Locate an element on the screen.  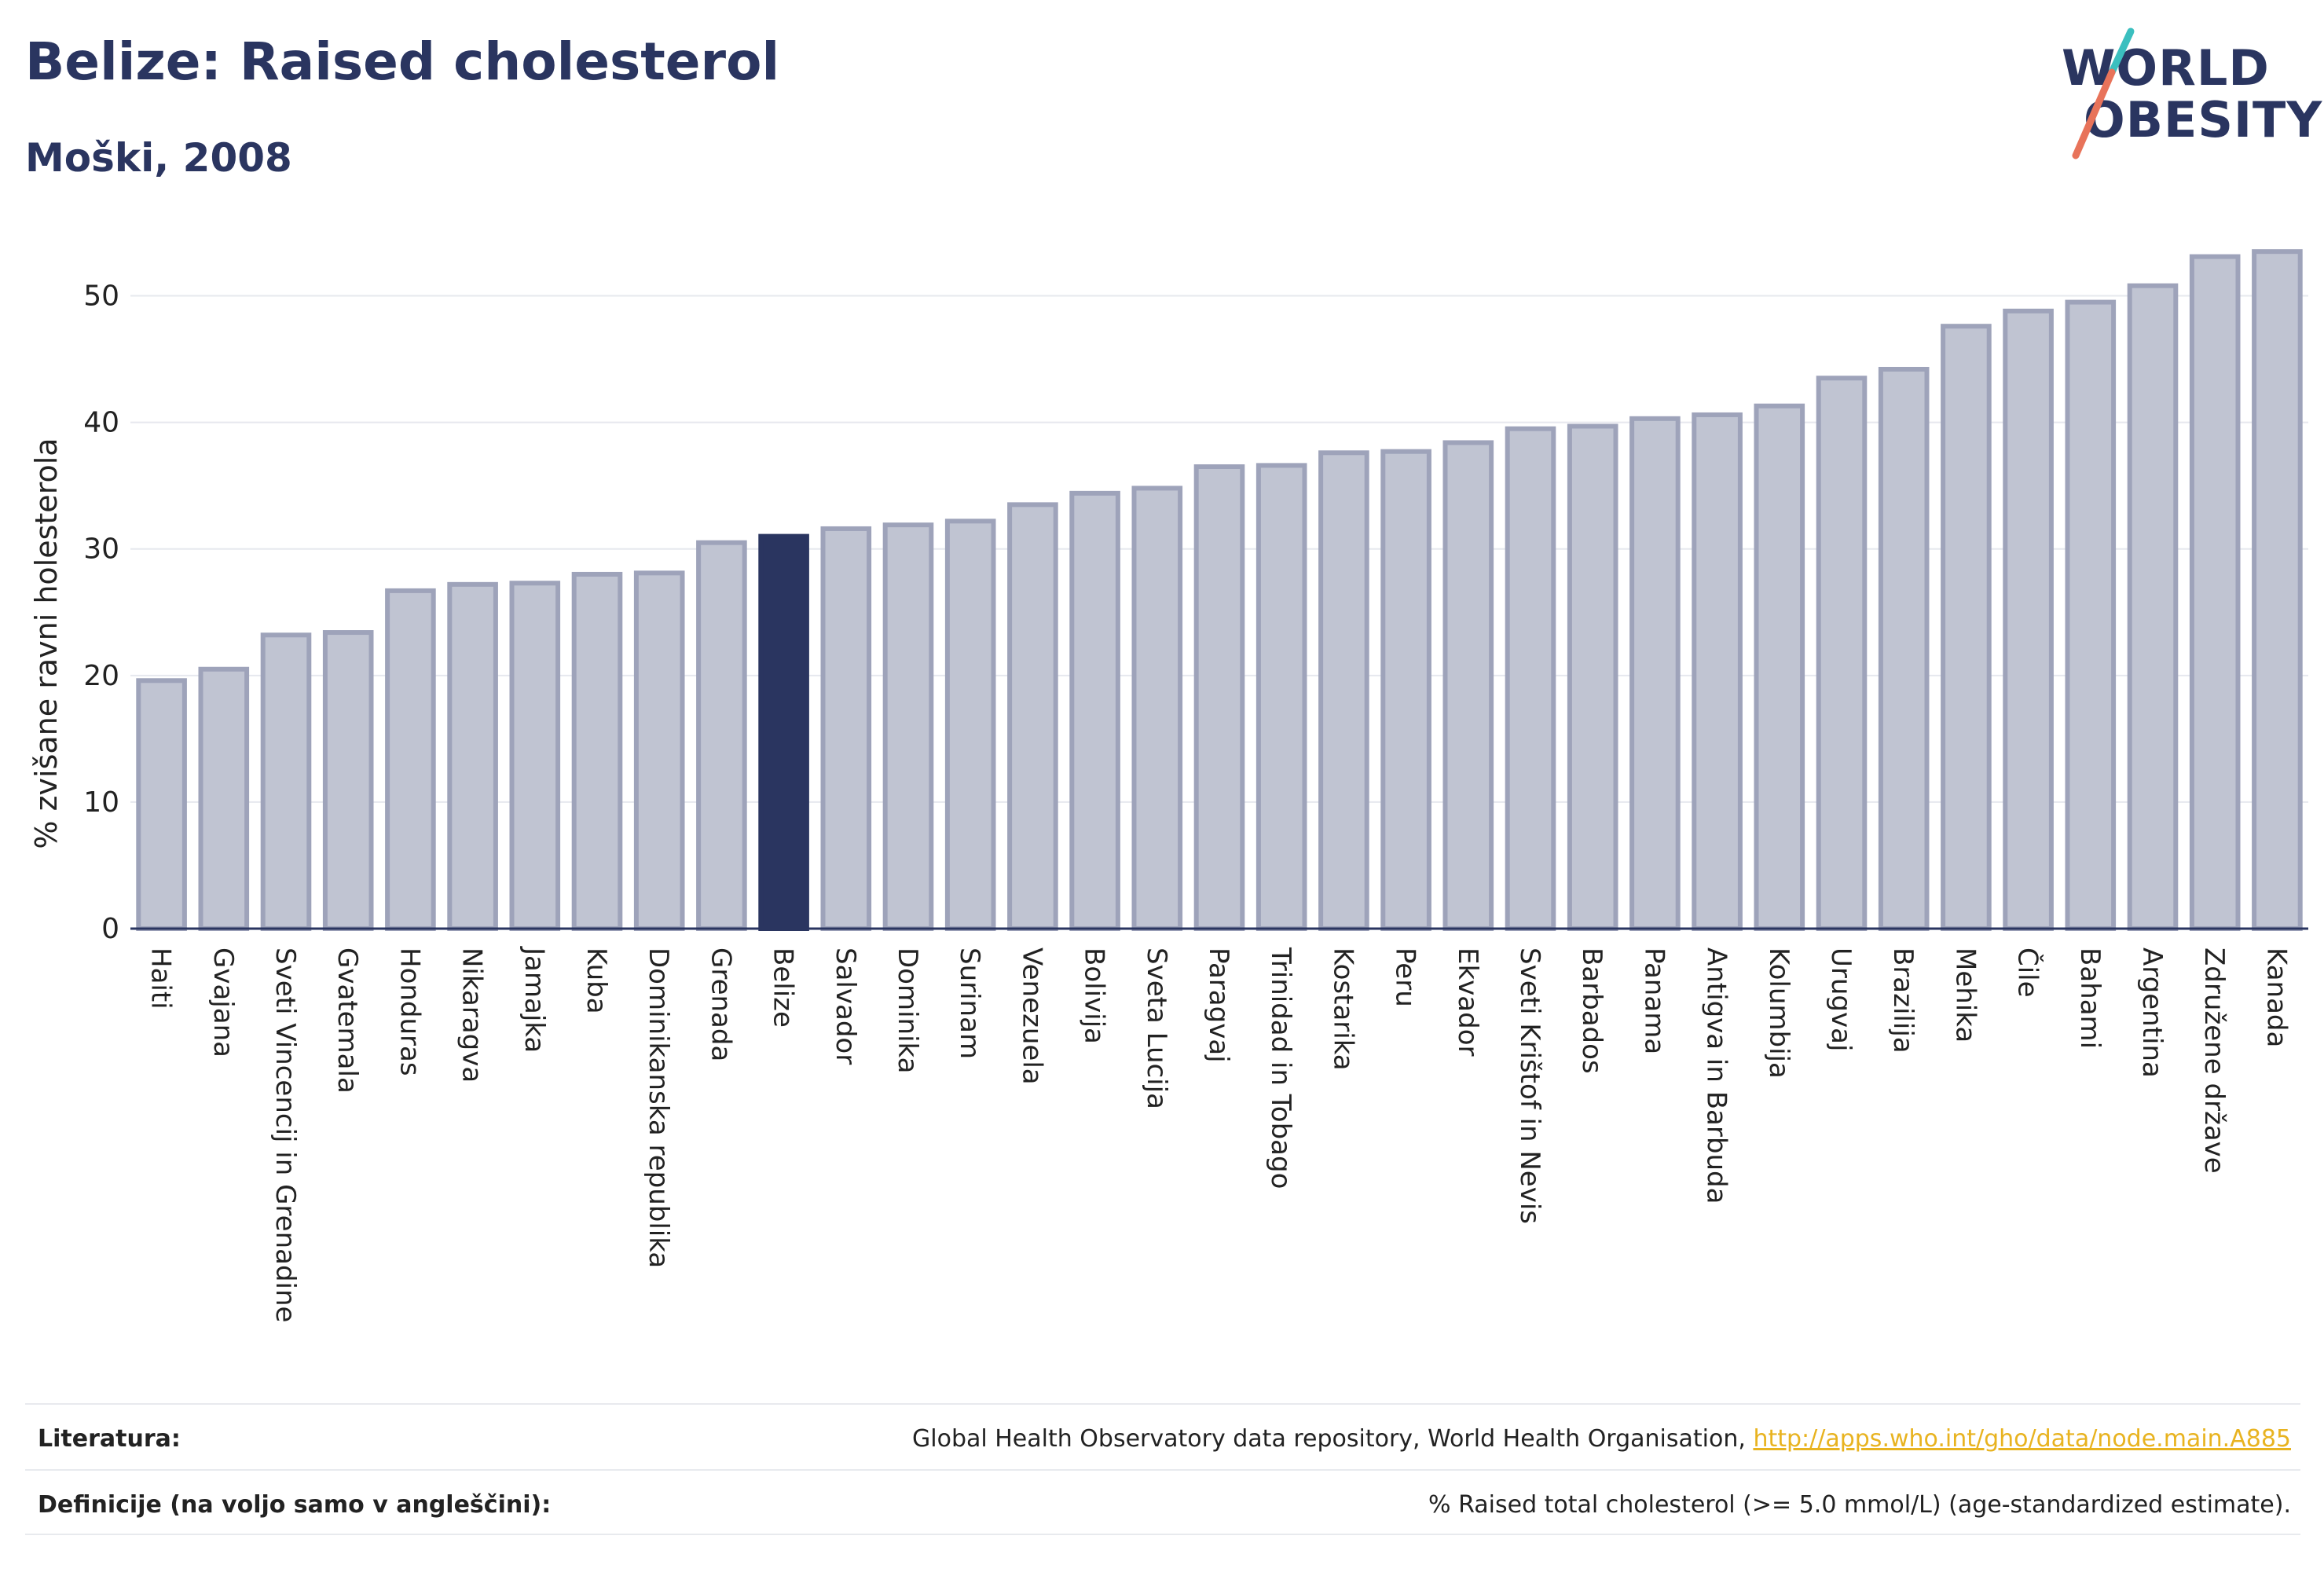
y-tick-label: 30 is located at coordinates (101, 549).